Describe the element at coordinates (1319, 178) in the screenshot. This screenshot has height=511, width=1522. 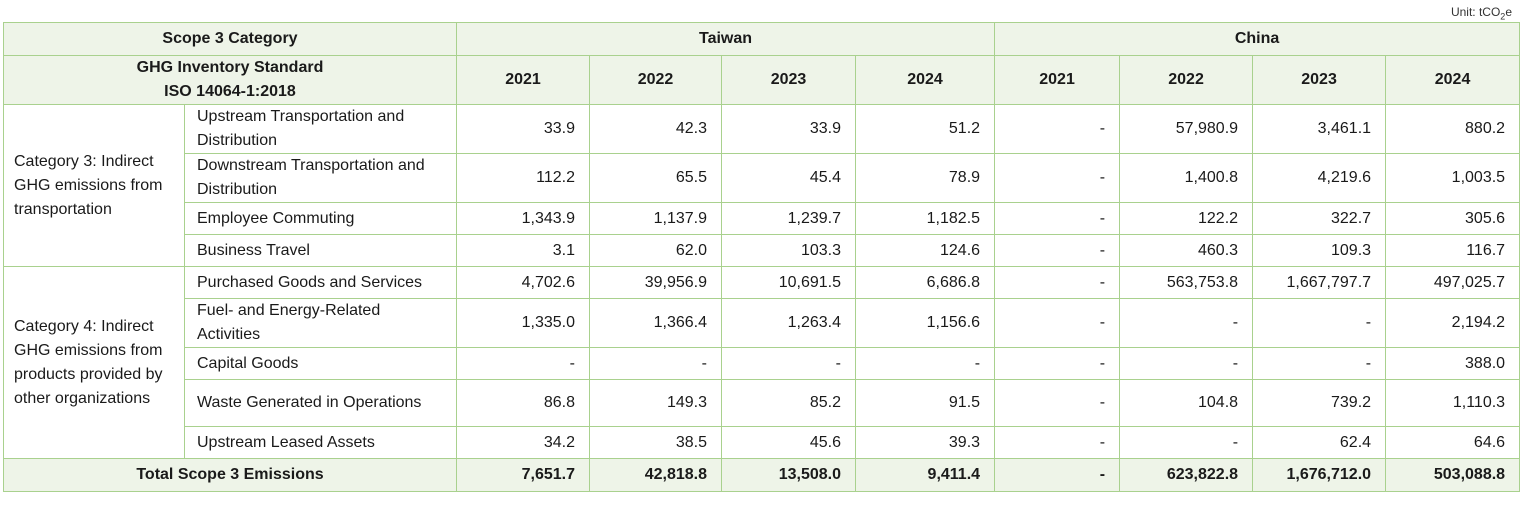
I see `value-cell: 4,219.6` at that location.